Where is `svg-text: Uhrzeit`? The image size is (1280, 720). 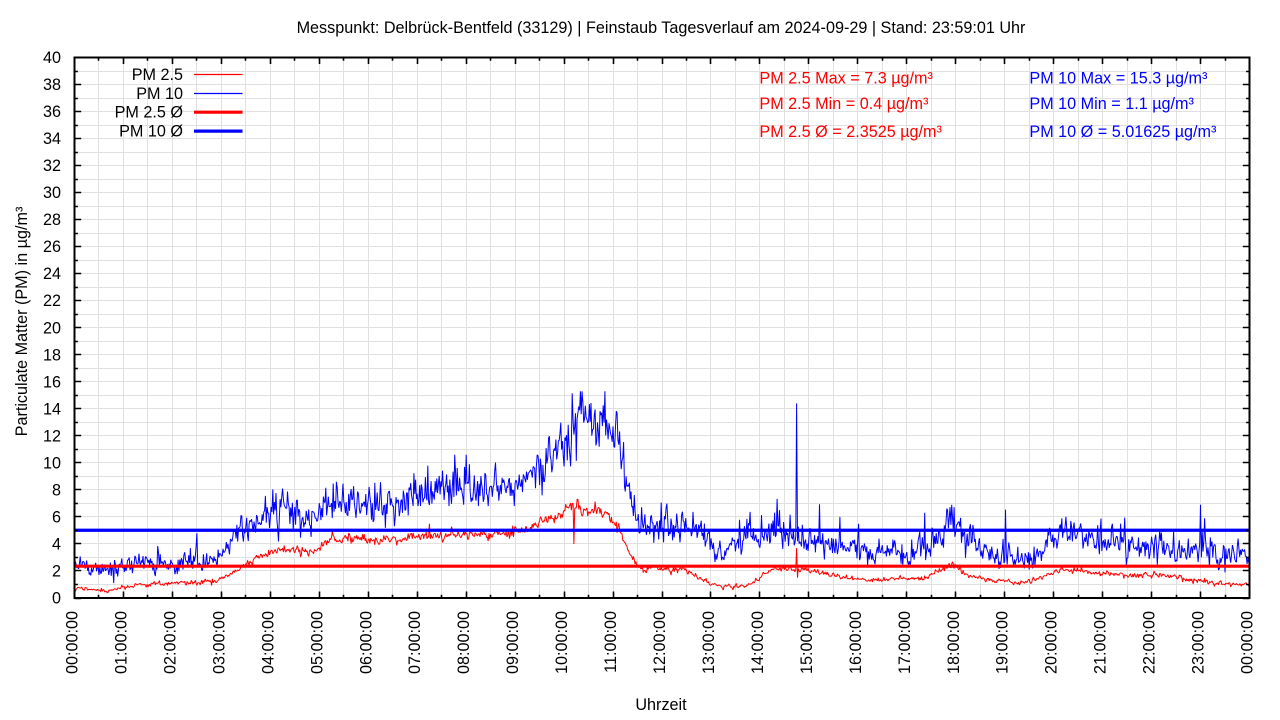 svg-text: Uhrzeit is located at coordinates (661, 705).